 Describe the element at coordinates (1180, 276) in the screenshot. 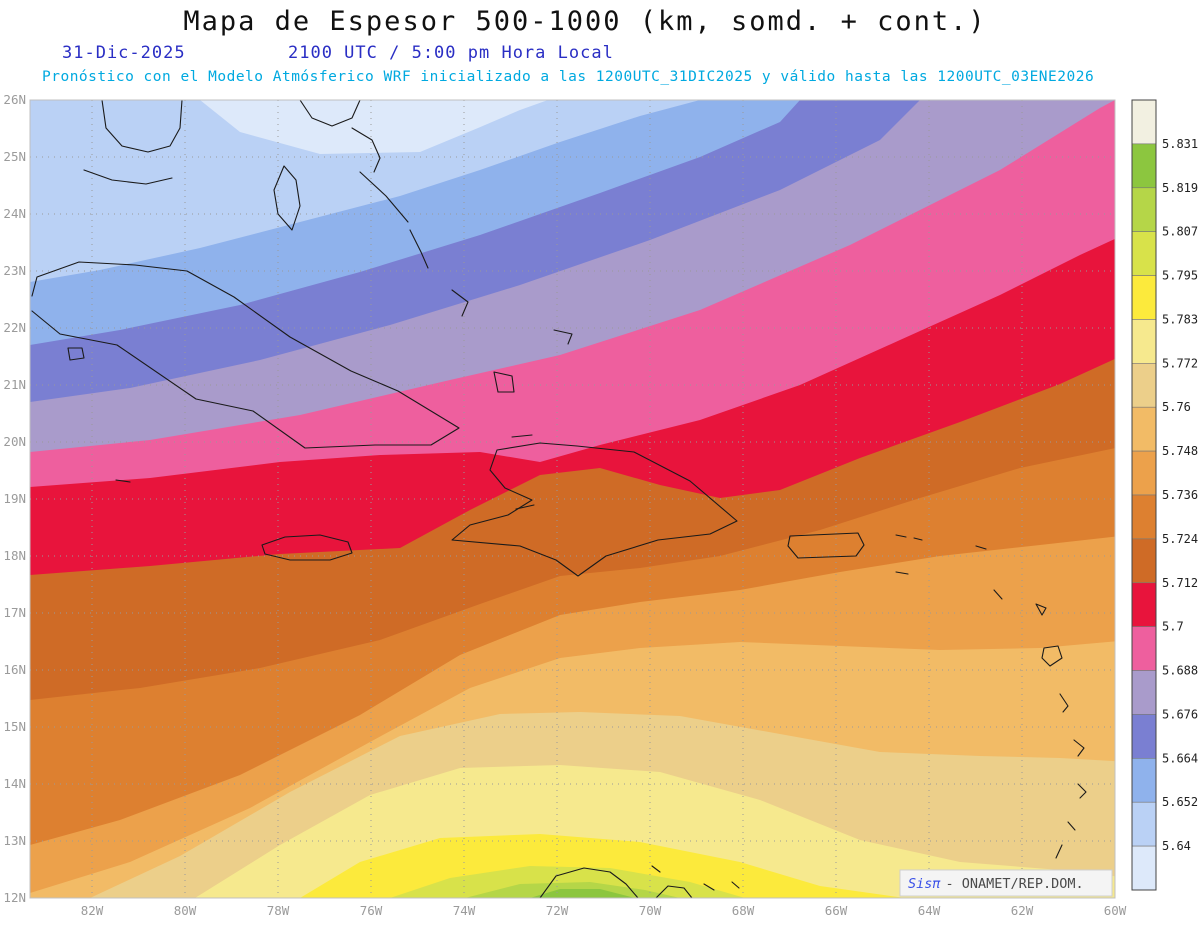

I see `colorbar-level-label: 5.795` at that location.